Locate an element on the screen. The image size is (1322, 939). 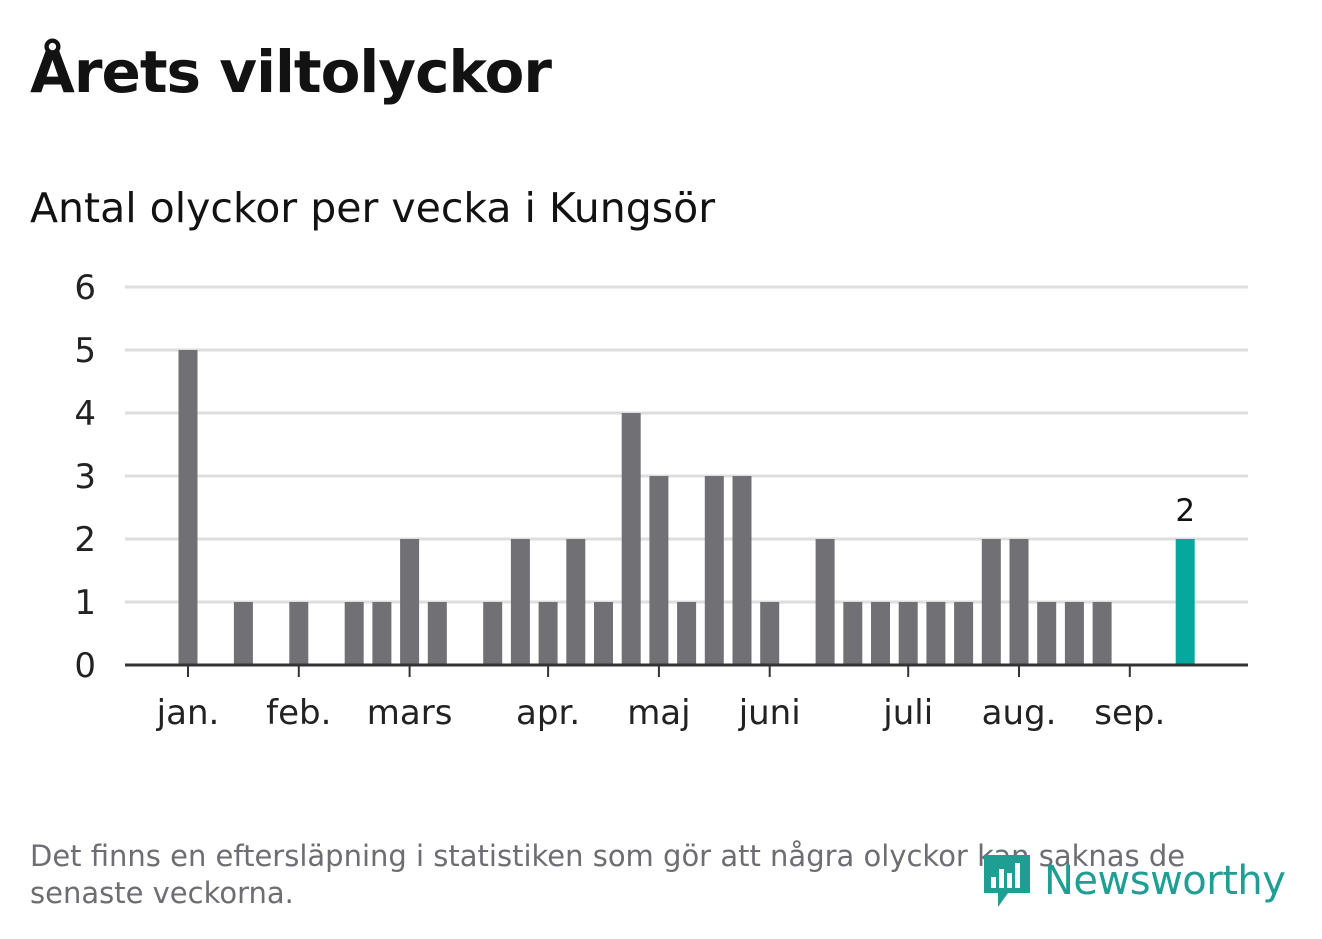
y-tick-label: 3 is located at coordinates (85, 477).